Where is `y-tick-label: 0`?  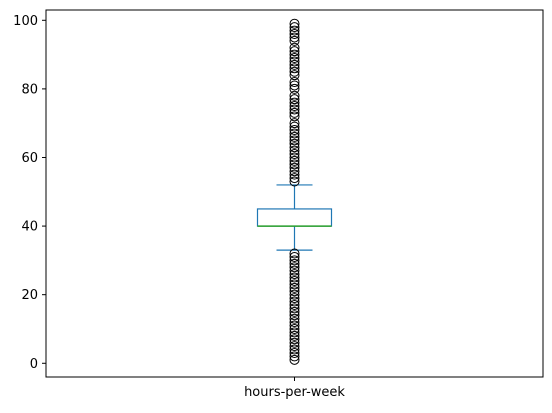
y-tick-label: 0 is located at coordinates (34, 364).